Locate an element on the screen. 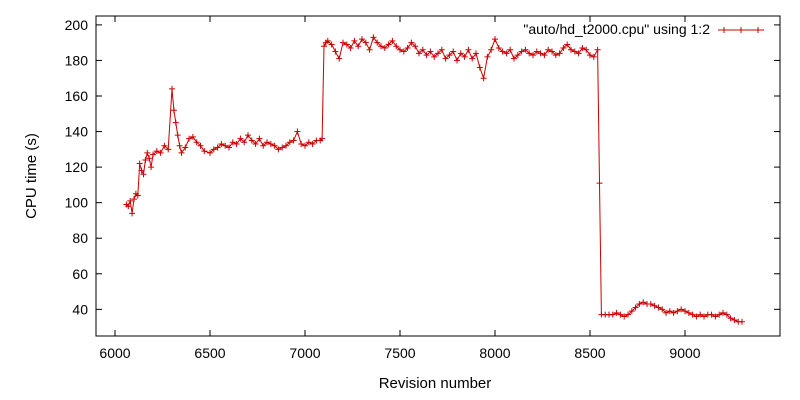 The height and width of the screenshot is (400, 800). x-tick-label: 8000 is located at coordinates (494, 353).